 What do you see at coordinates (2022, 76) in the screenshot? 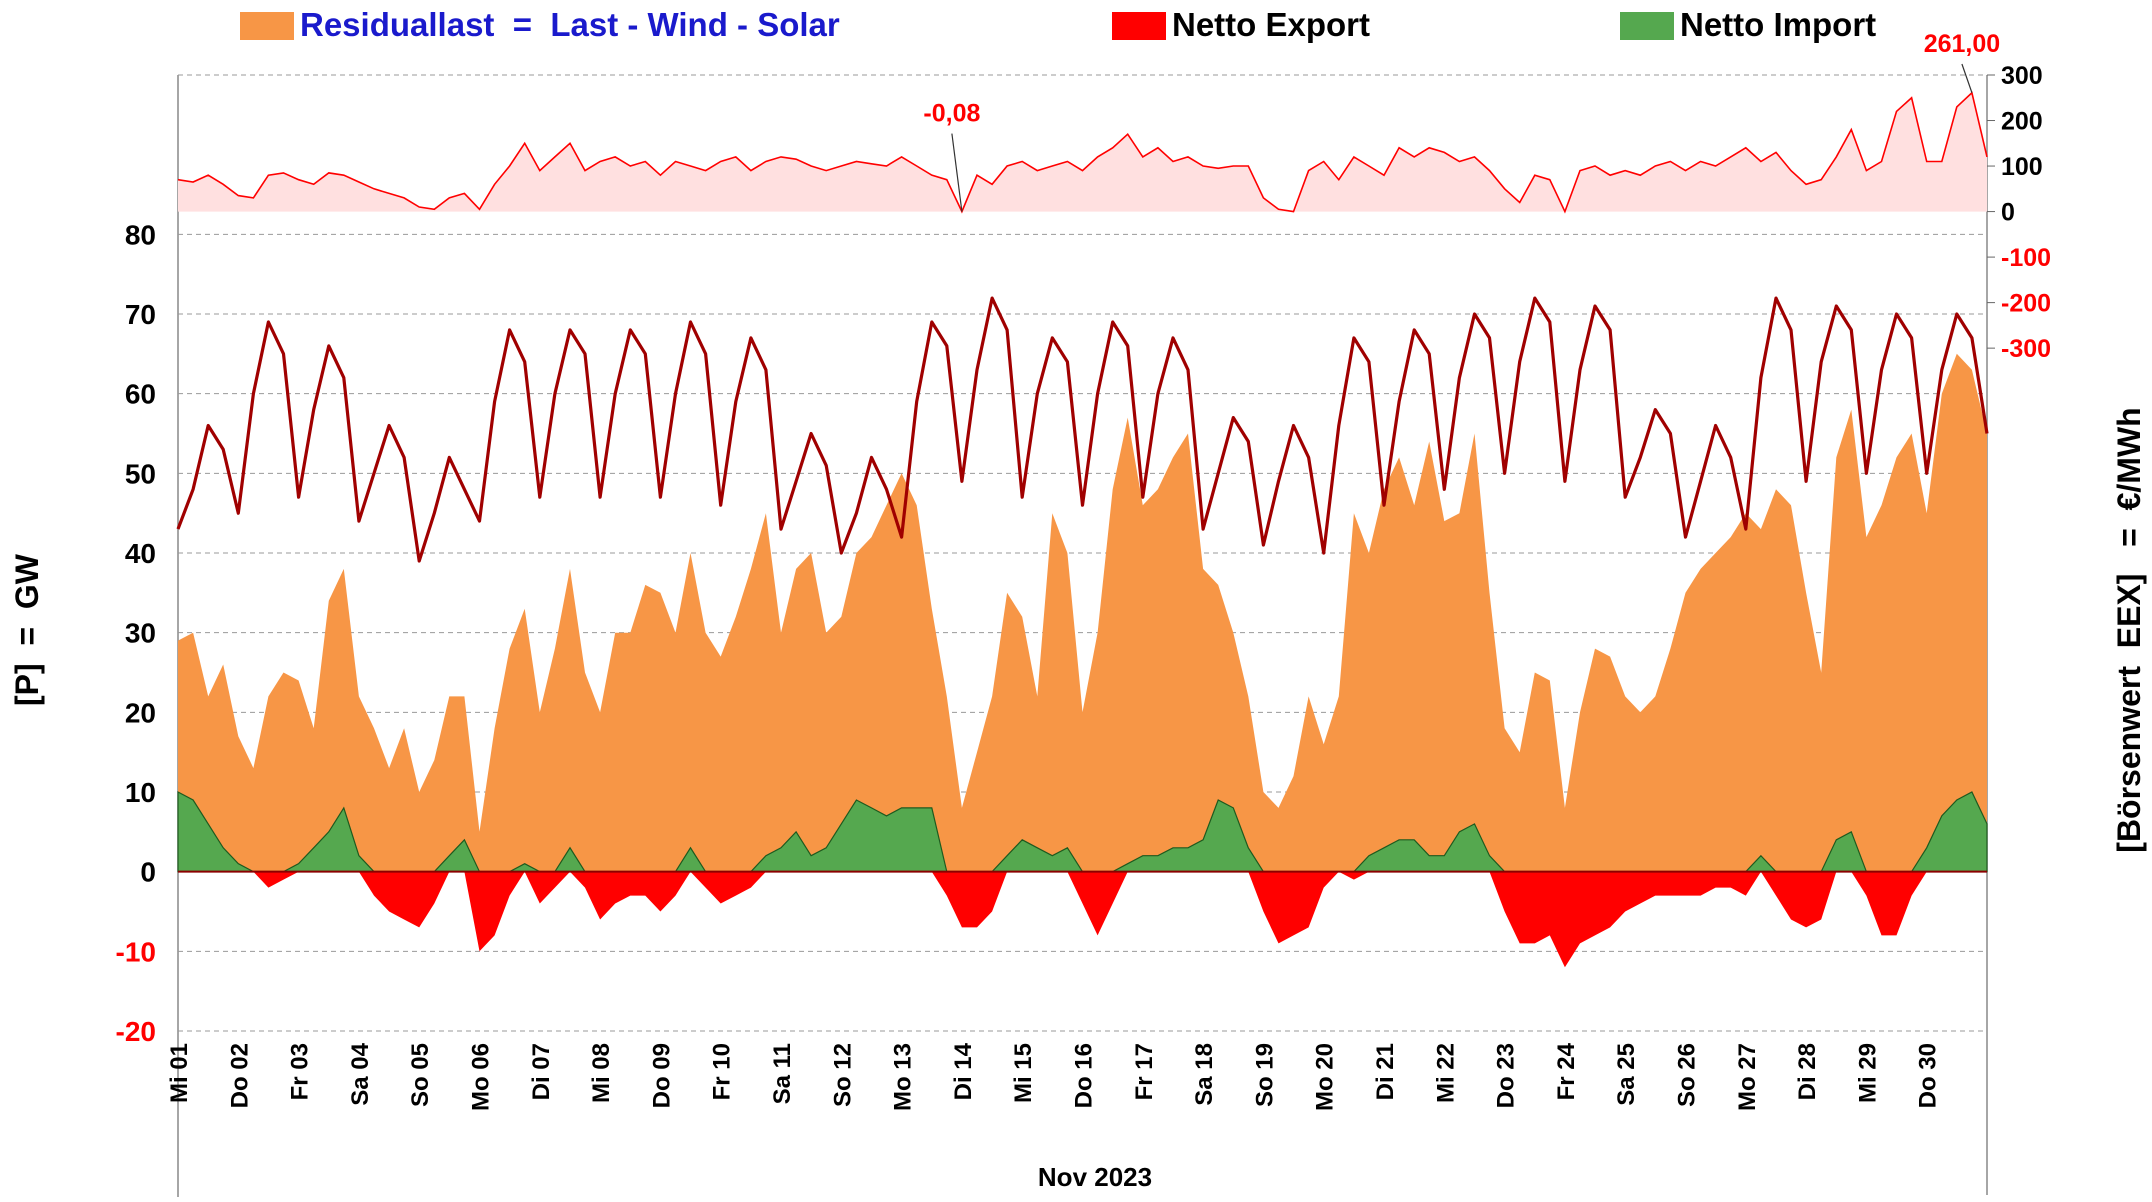
I see `y2-tick-label: 300` at bounding box center [2022, 76].